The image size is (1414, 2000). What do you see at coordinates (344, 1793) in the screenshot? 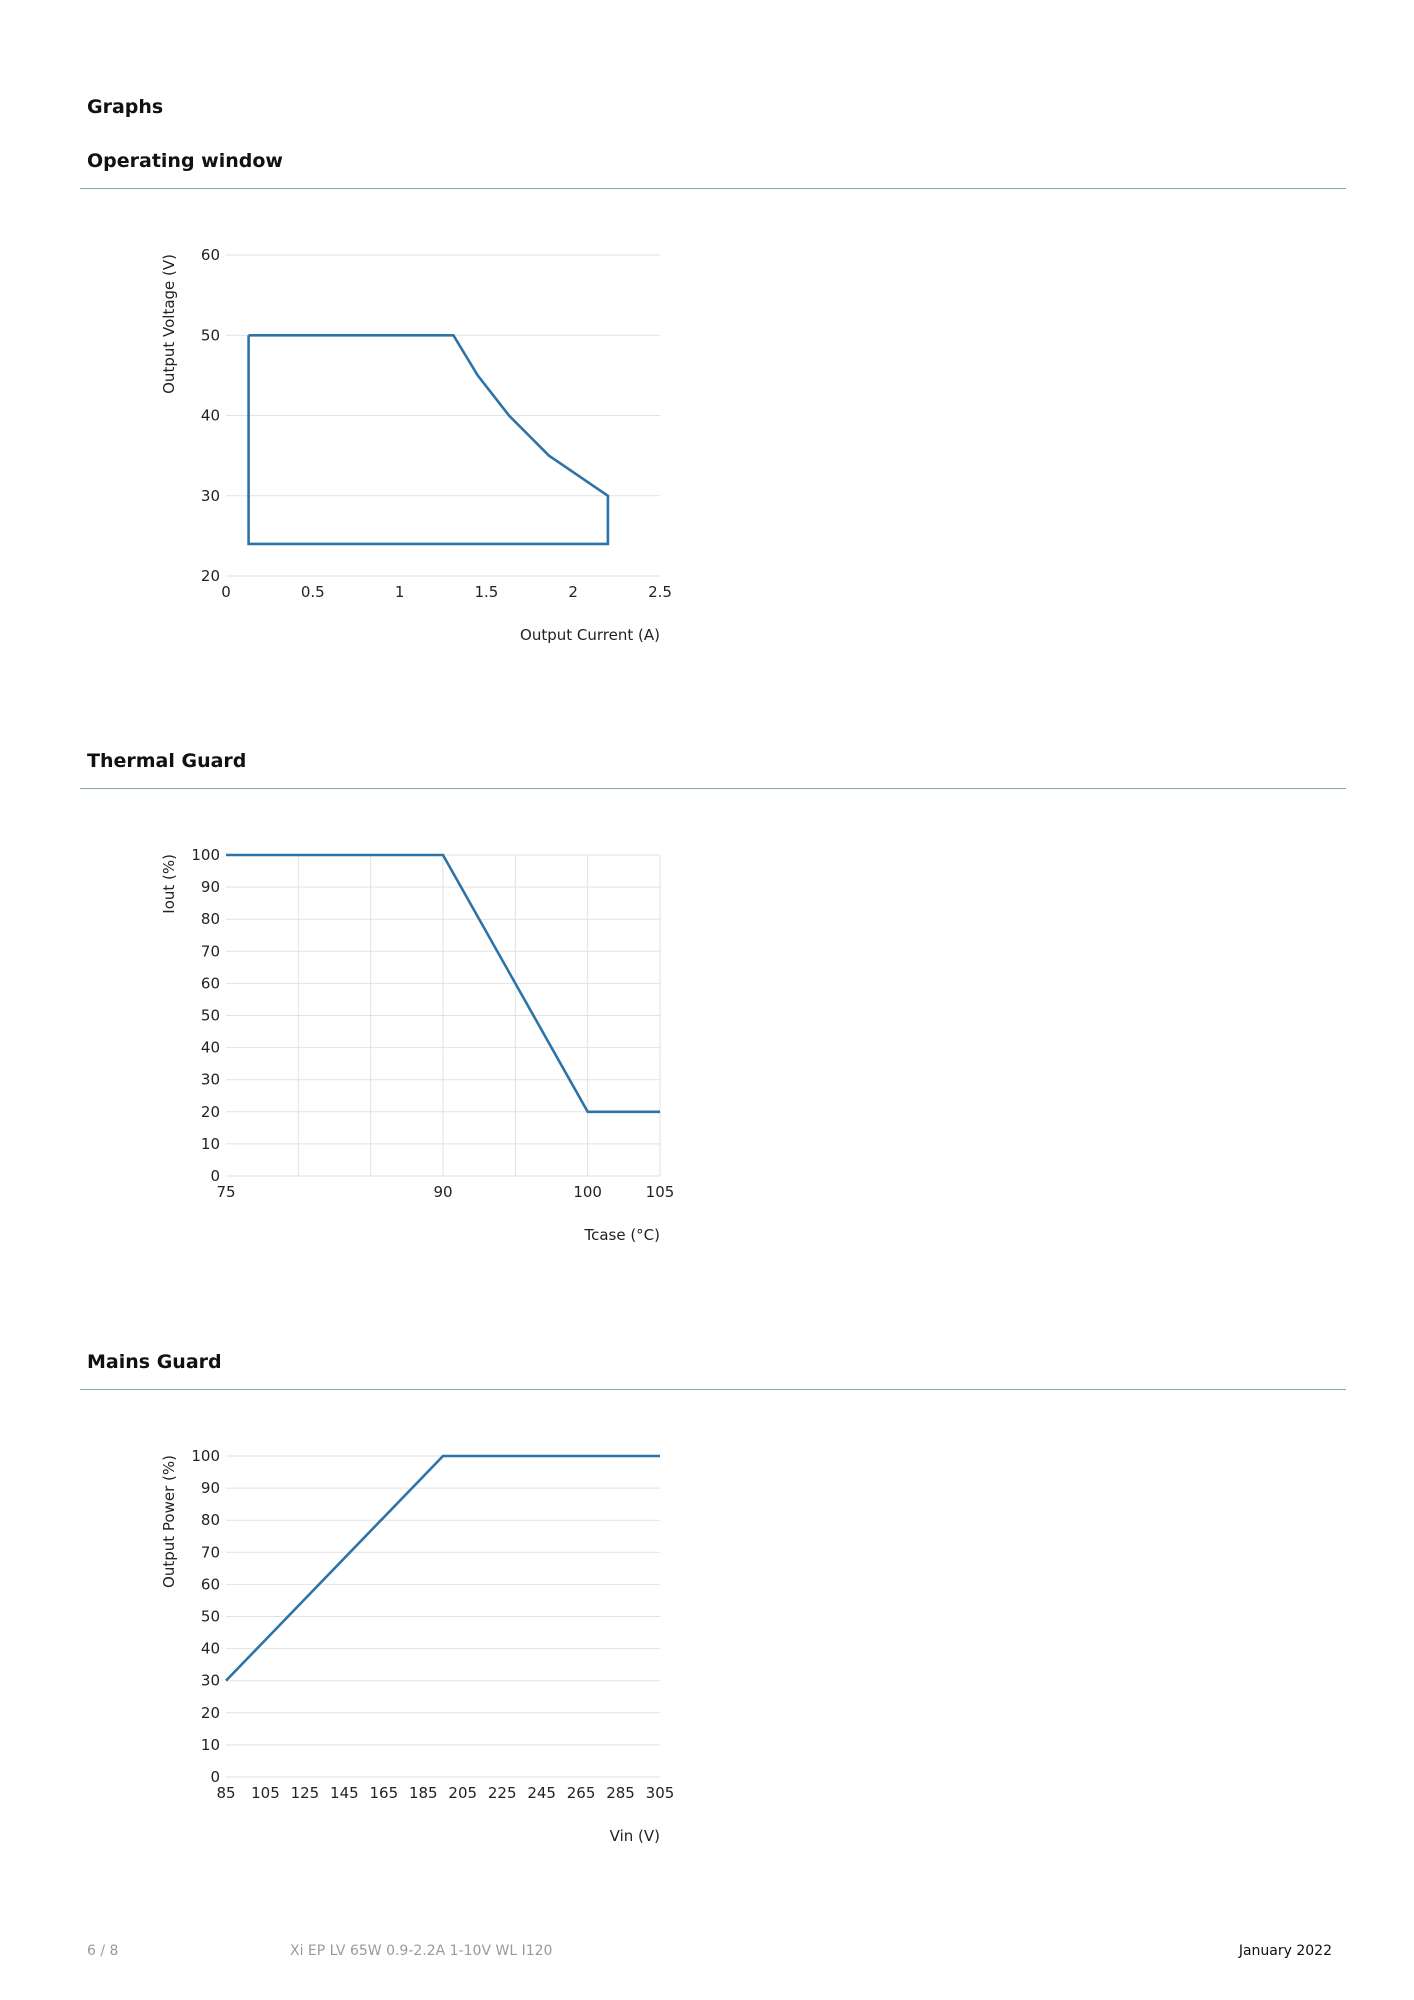
I see `x-tick-label: 145` at bounding box center [344, 1793].